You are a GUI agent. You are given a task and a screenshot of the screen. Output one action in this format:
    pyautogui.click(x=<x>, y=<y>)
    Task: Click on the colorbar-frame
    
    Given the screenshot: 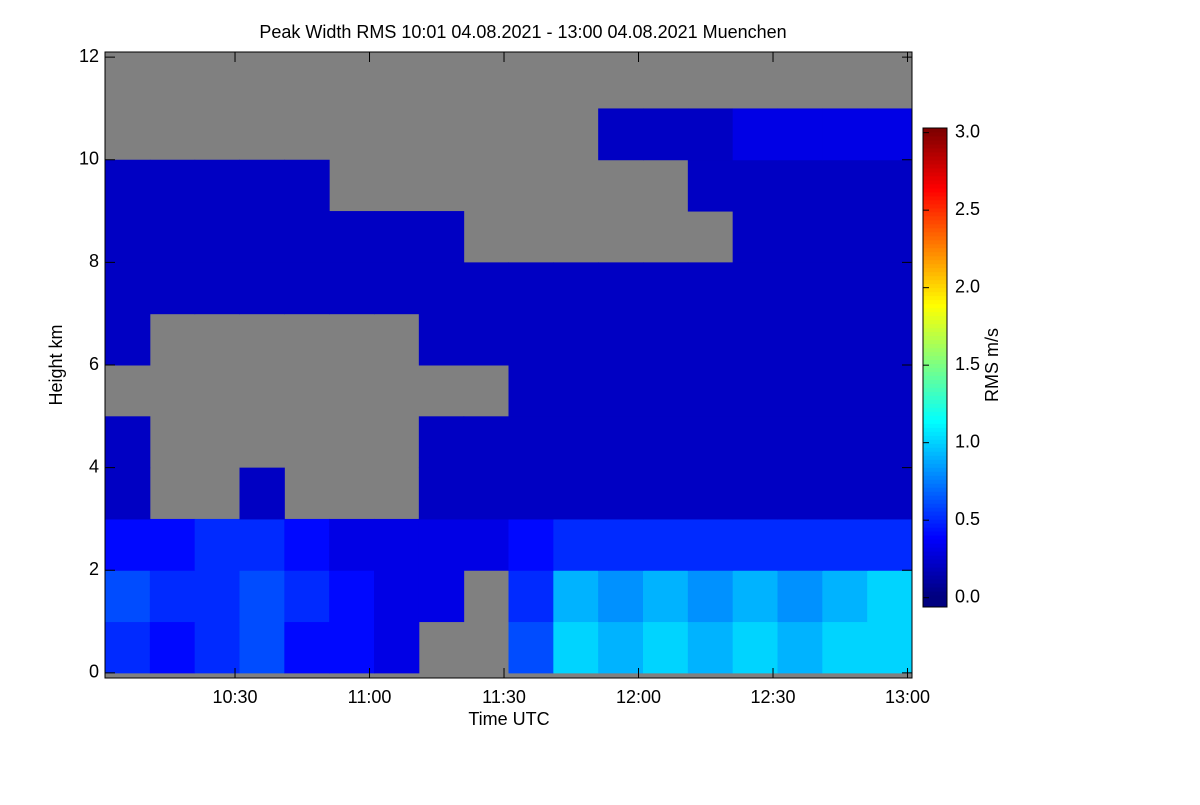 What is the action you would take?
    pyautogui.click(x=935, y=367)
    